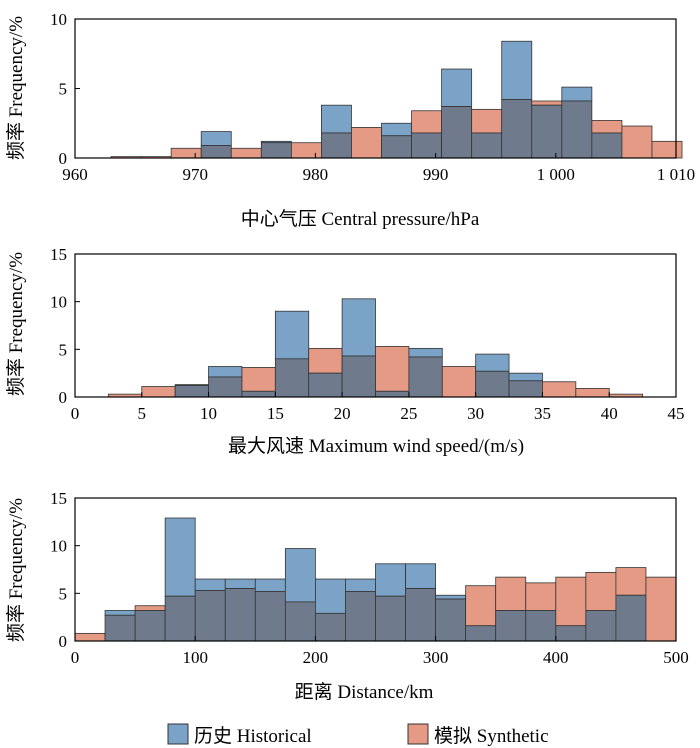 This screenshot has height=748, width=700. What do you see at coordinates (253, 736) in the screenshot?
I see `legend-historical-label: 历史 Historical` at bounding box center [253, 736].